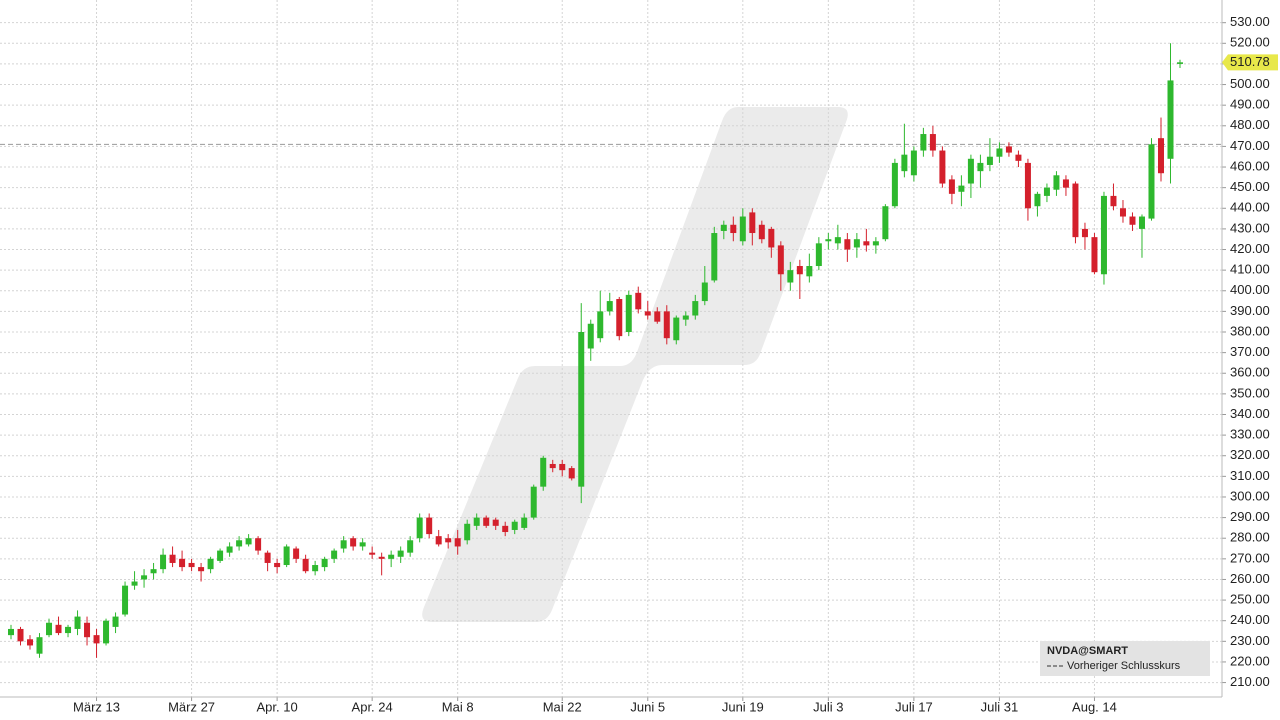 This screenshot has height=720, width=1280. Describe the element at coordinates (458, 706) in the screenshot. I see `x-tick-label: Mai 8` at that location.